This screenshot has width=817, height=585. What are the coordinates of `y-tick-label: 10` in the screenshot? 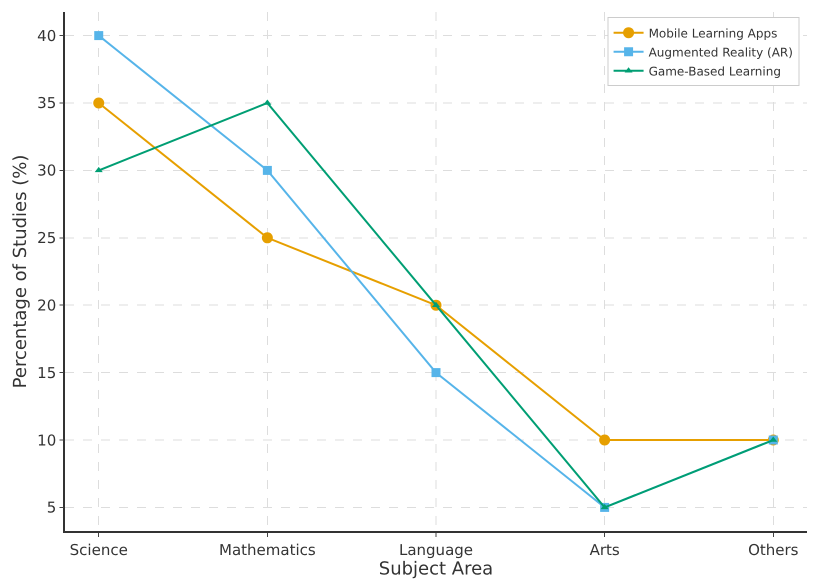 It's located at (46, 440).